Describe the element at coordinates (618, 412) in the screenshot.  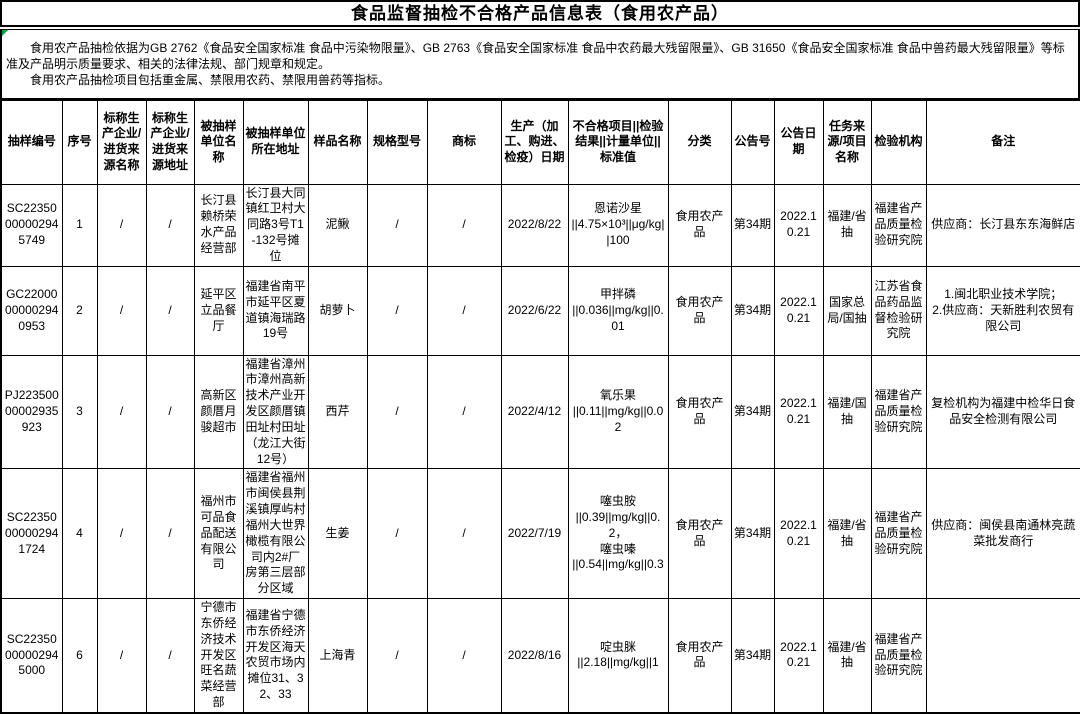
I see `table-cell: 氧乐果 ||0.11||mg/kg||0.02` at that location.